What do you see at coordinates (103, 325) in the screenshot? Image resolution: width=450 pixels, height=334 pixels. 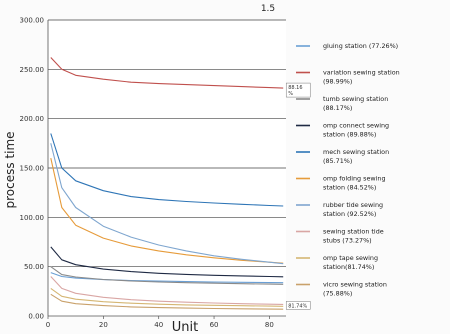 I see `x-tick-label: 20` at bounding box center [103, 325].